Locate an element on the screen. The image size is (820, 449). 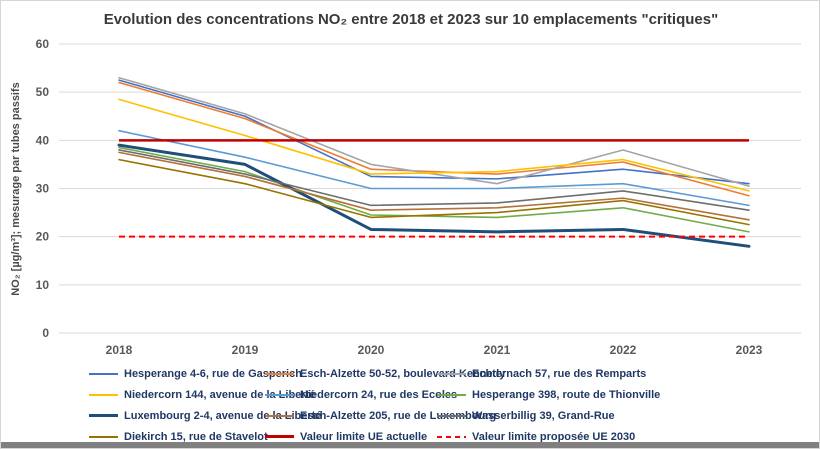
legend-label: Wasserbillig 39, Grand-Rue is located at coordinates (543, 415).